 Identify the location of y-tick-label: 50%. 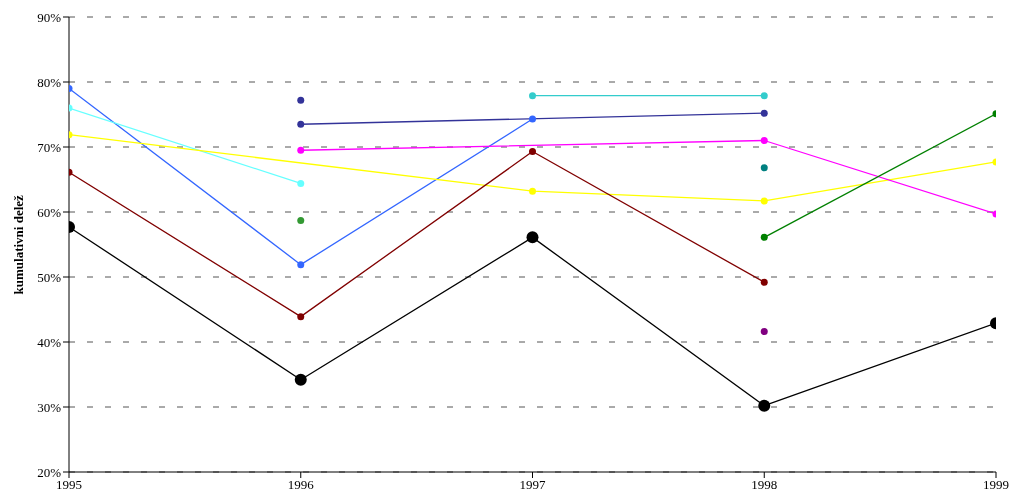
(49, 277).